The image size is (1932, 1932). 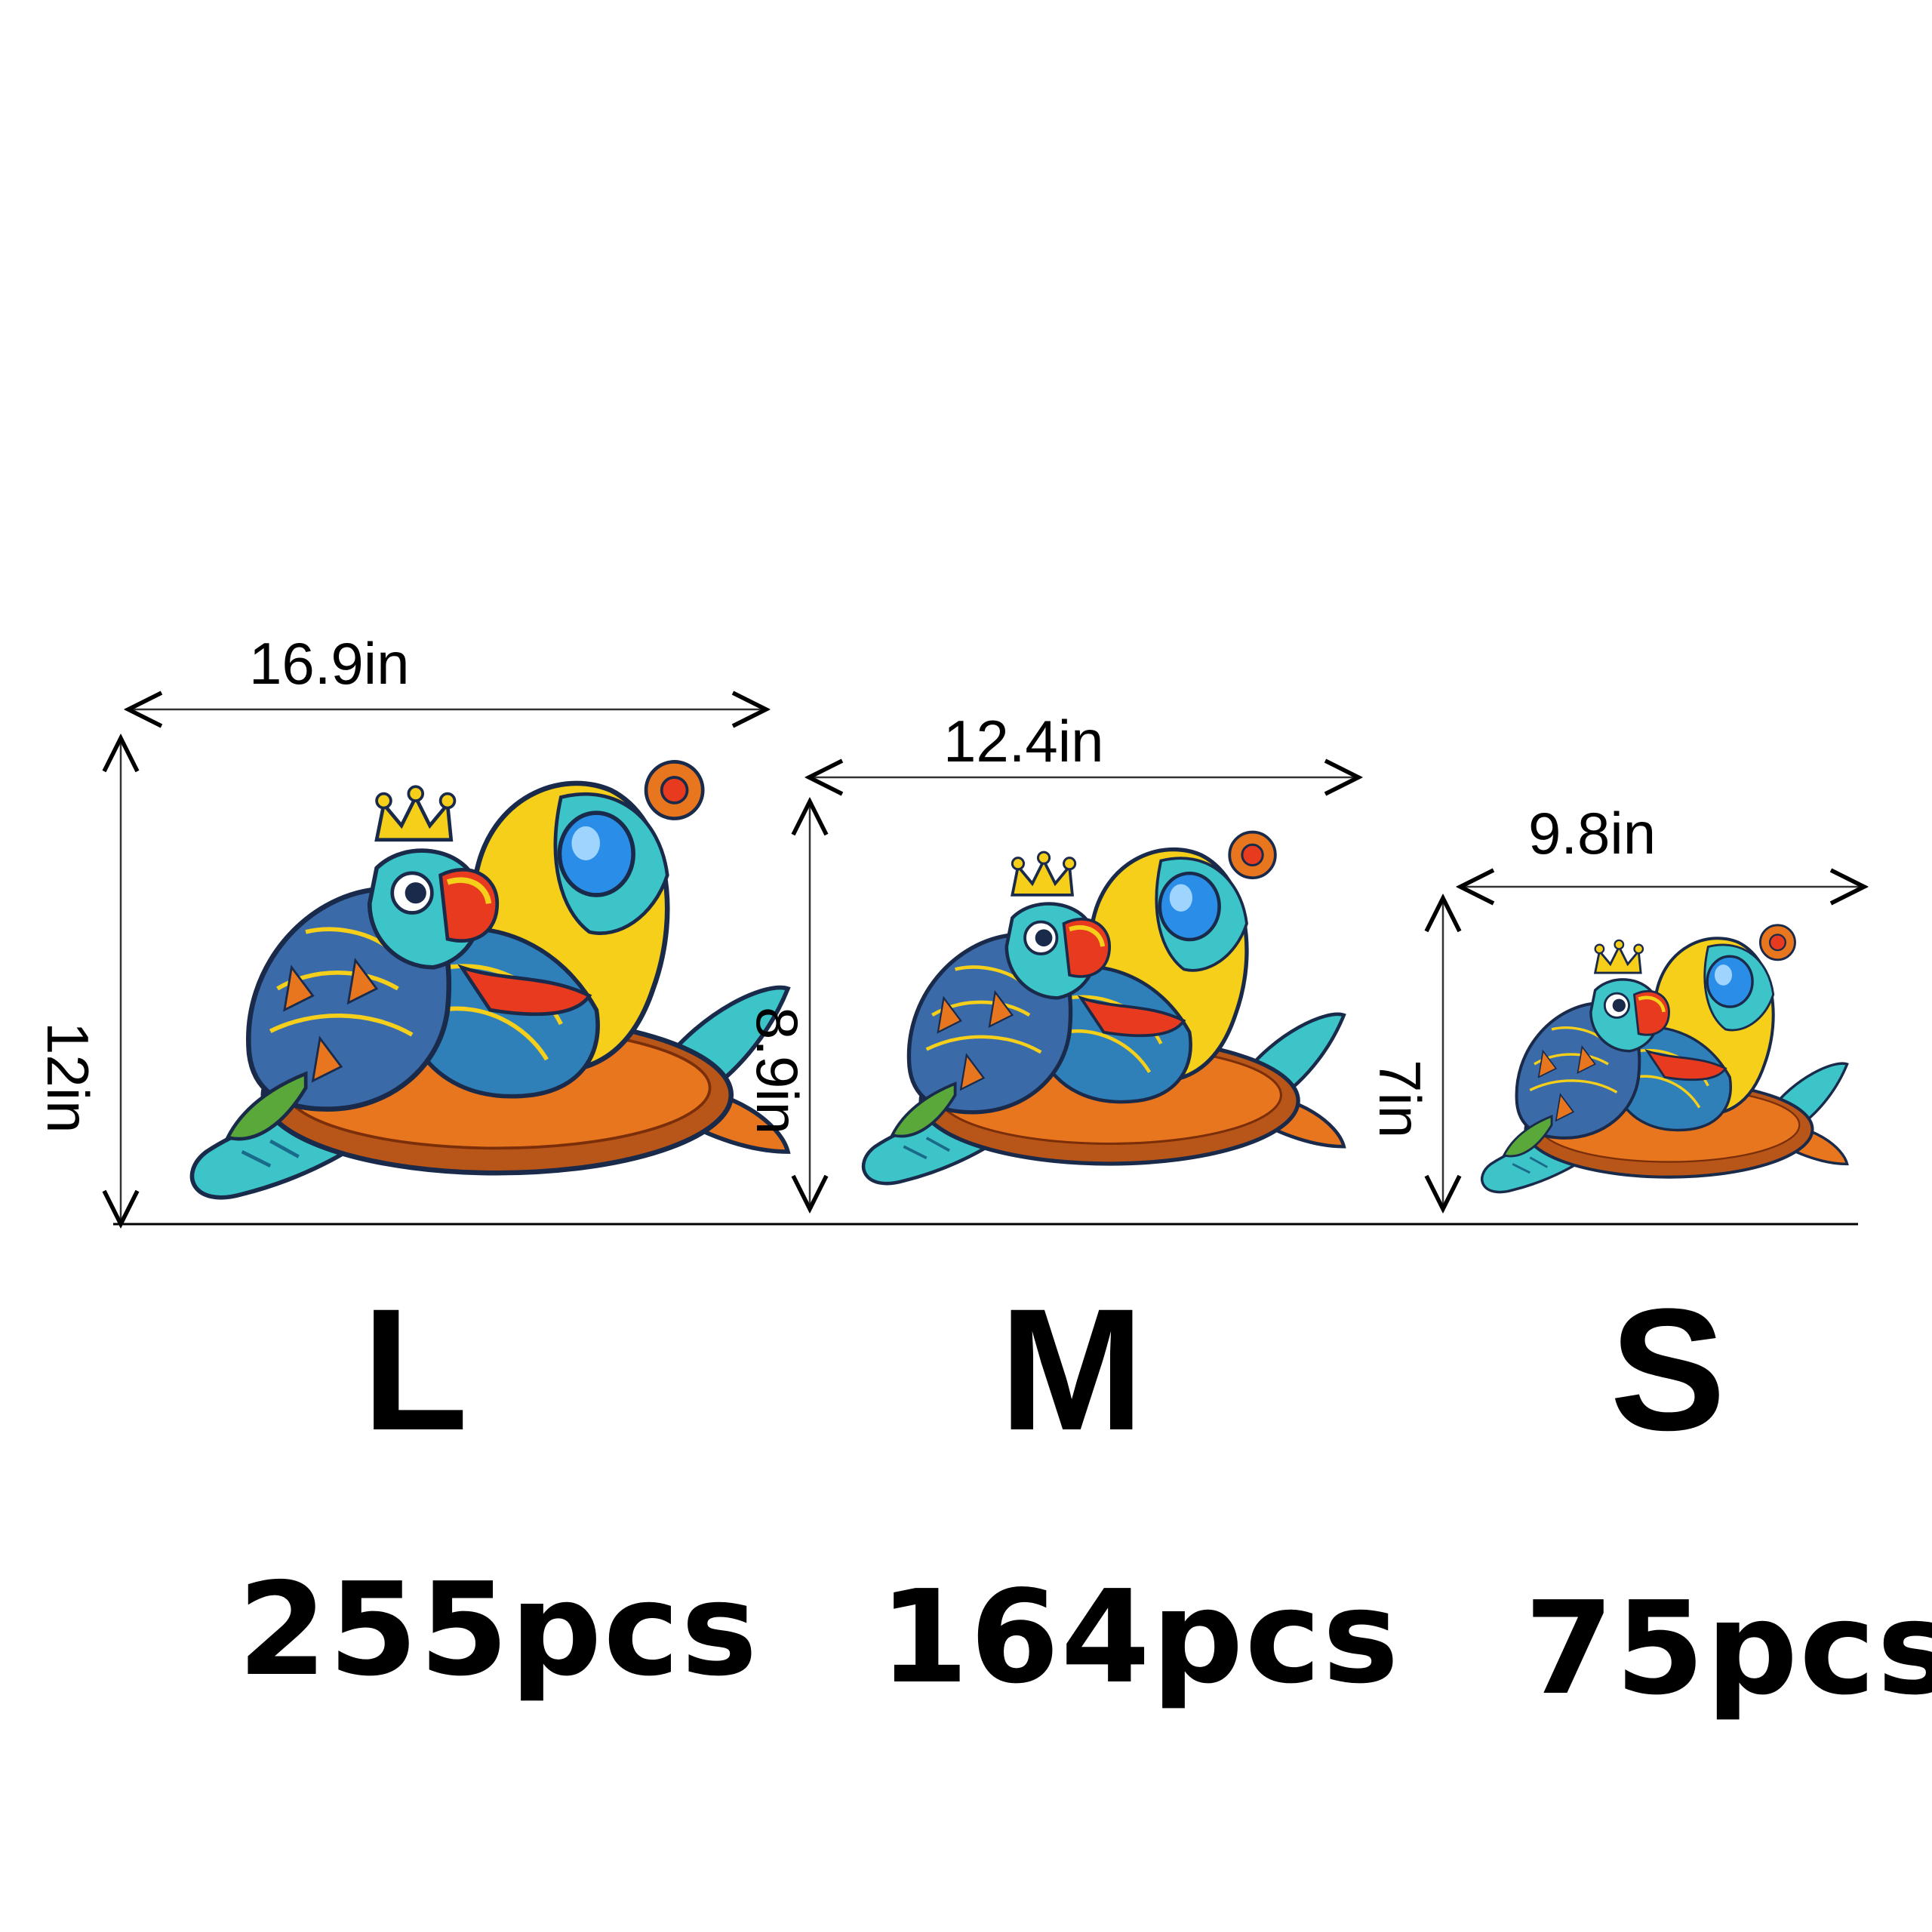 What do you see at coordinates (498, 1630) in the screenshot?
I see `piece-count-l: 255pcs` at bounding box center [498, 1630].